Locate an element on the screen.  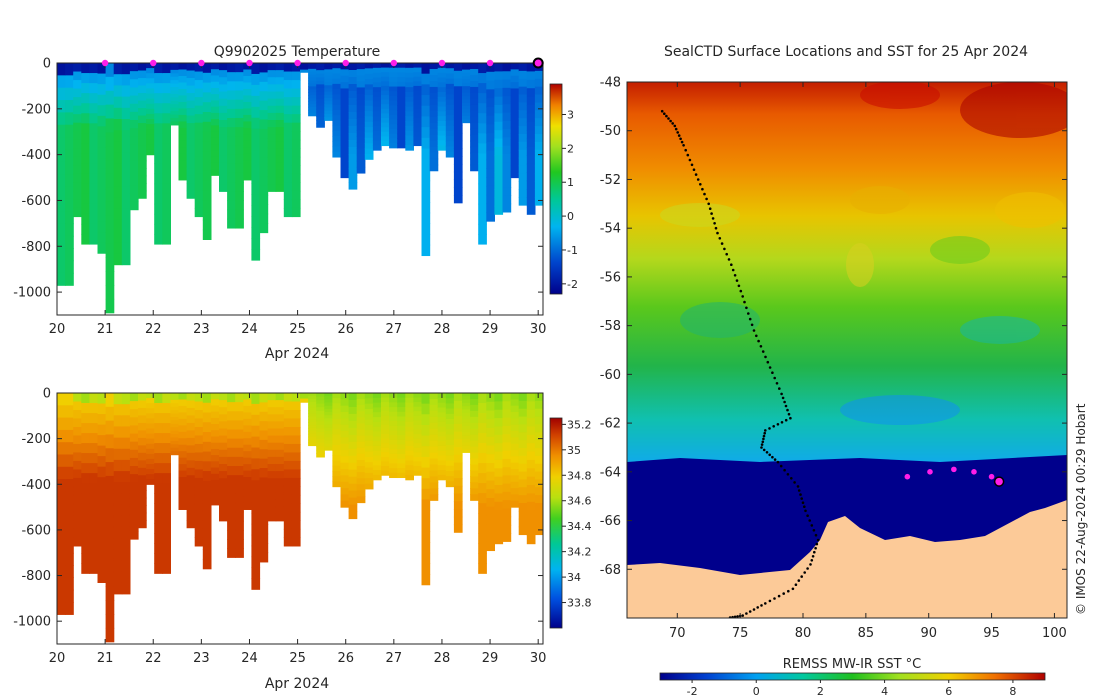
temperature-current-marker is located at coordinates (538, 63).